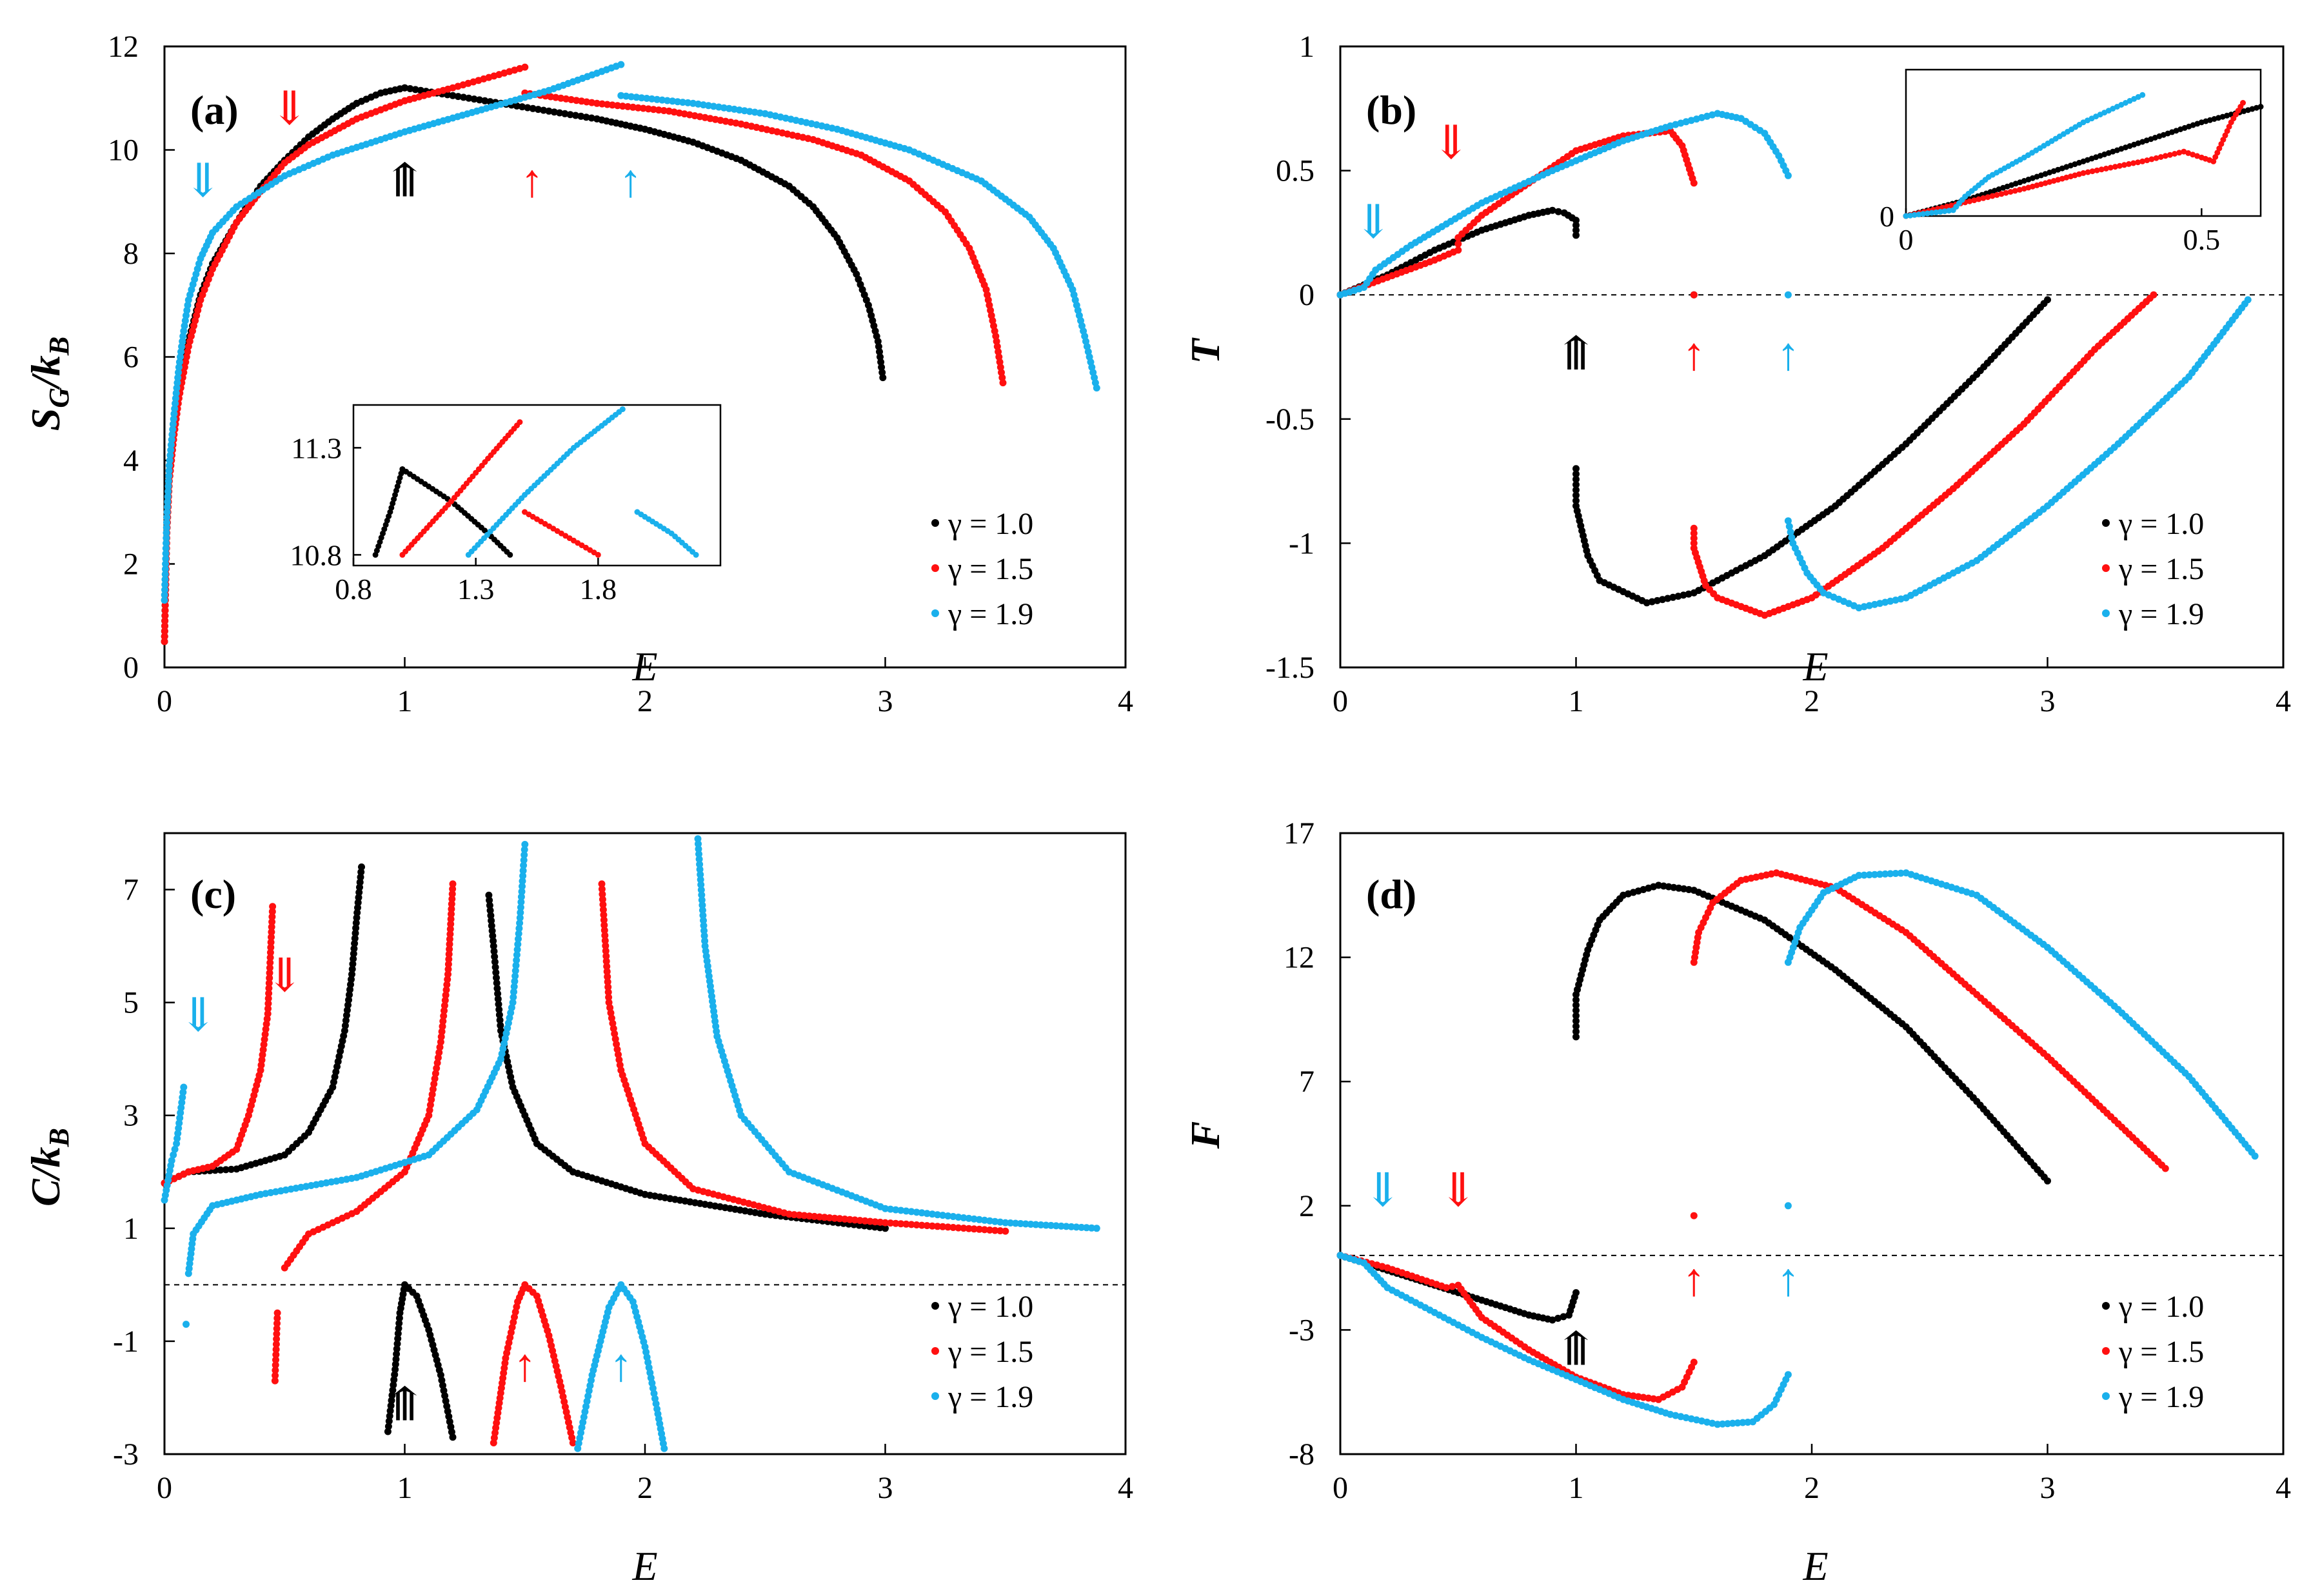  I want to click on chart-a-axis-xtick-label: 1, so click(405, 701).